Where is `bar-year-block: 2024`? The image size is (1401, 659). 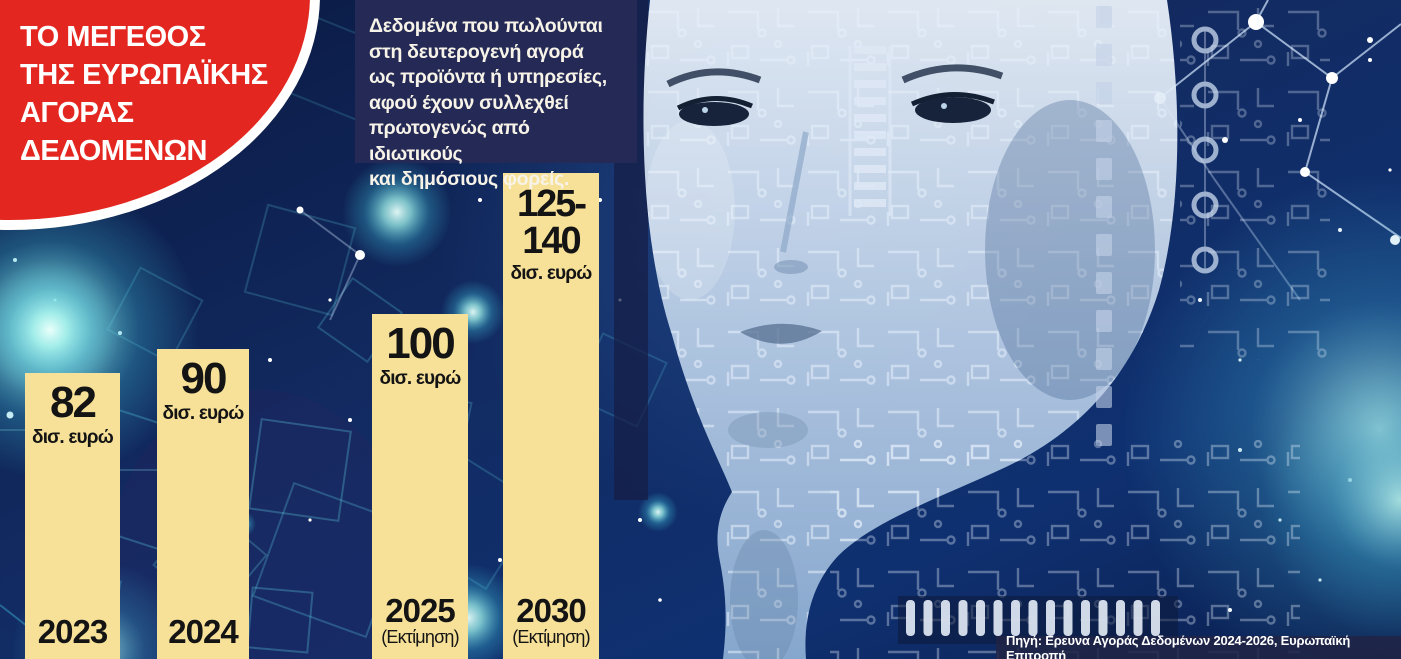 bar-year-block: 2024 is located at coordinates (203, 636).